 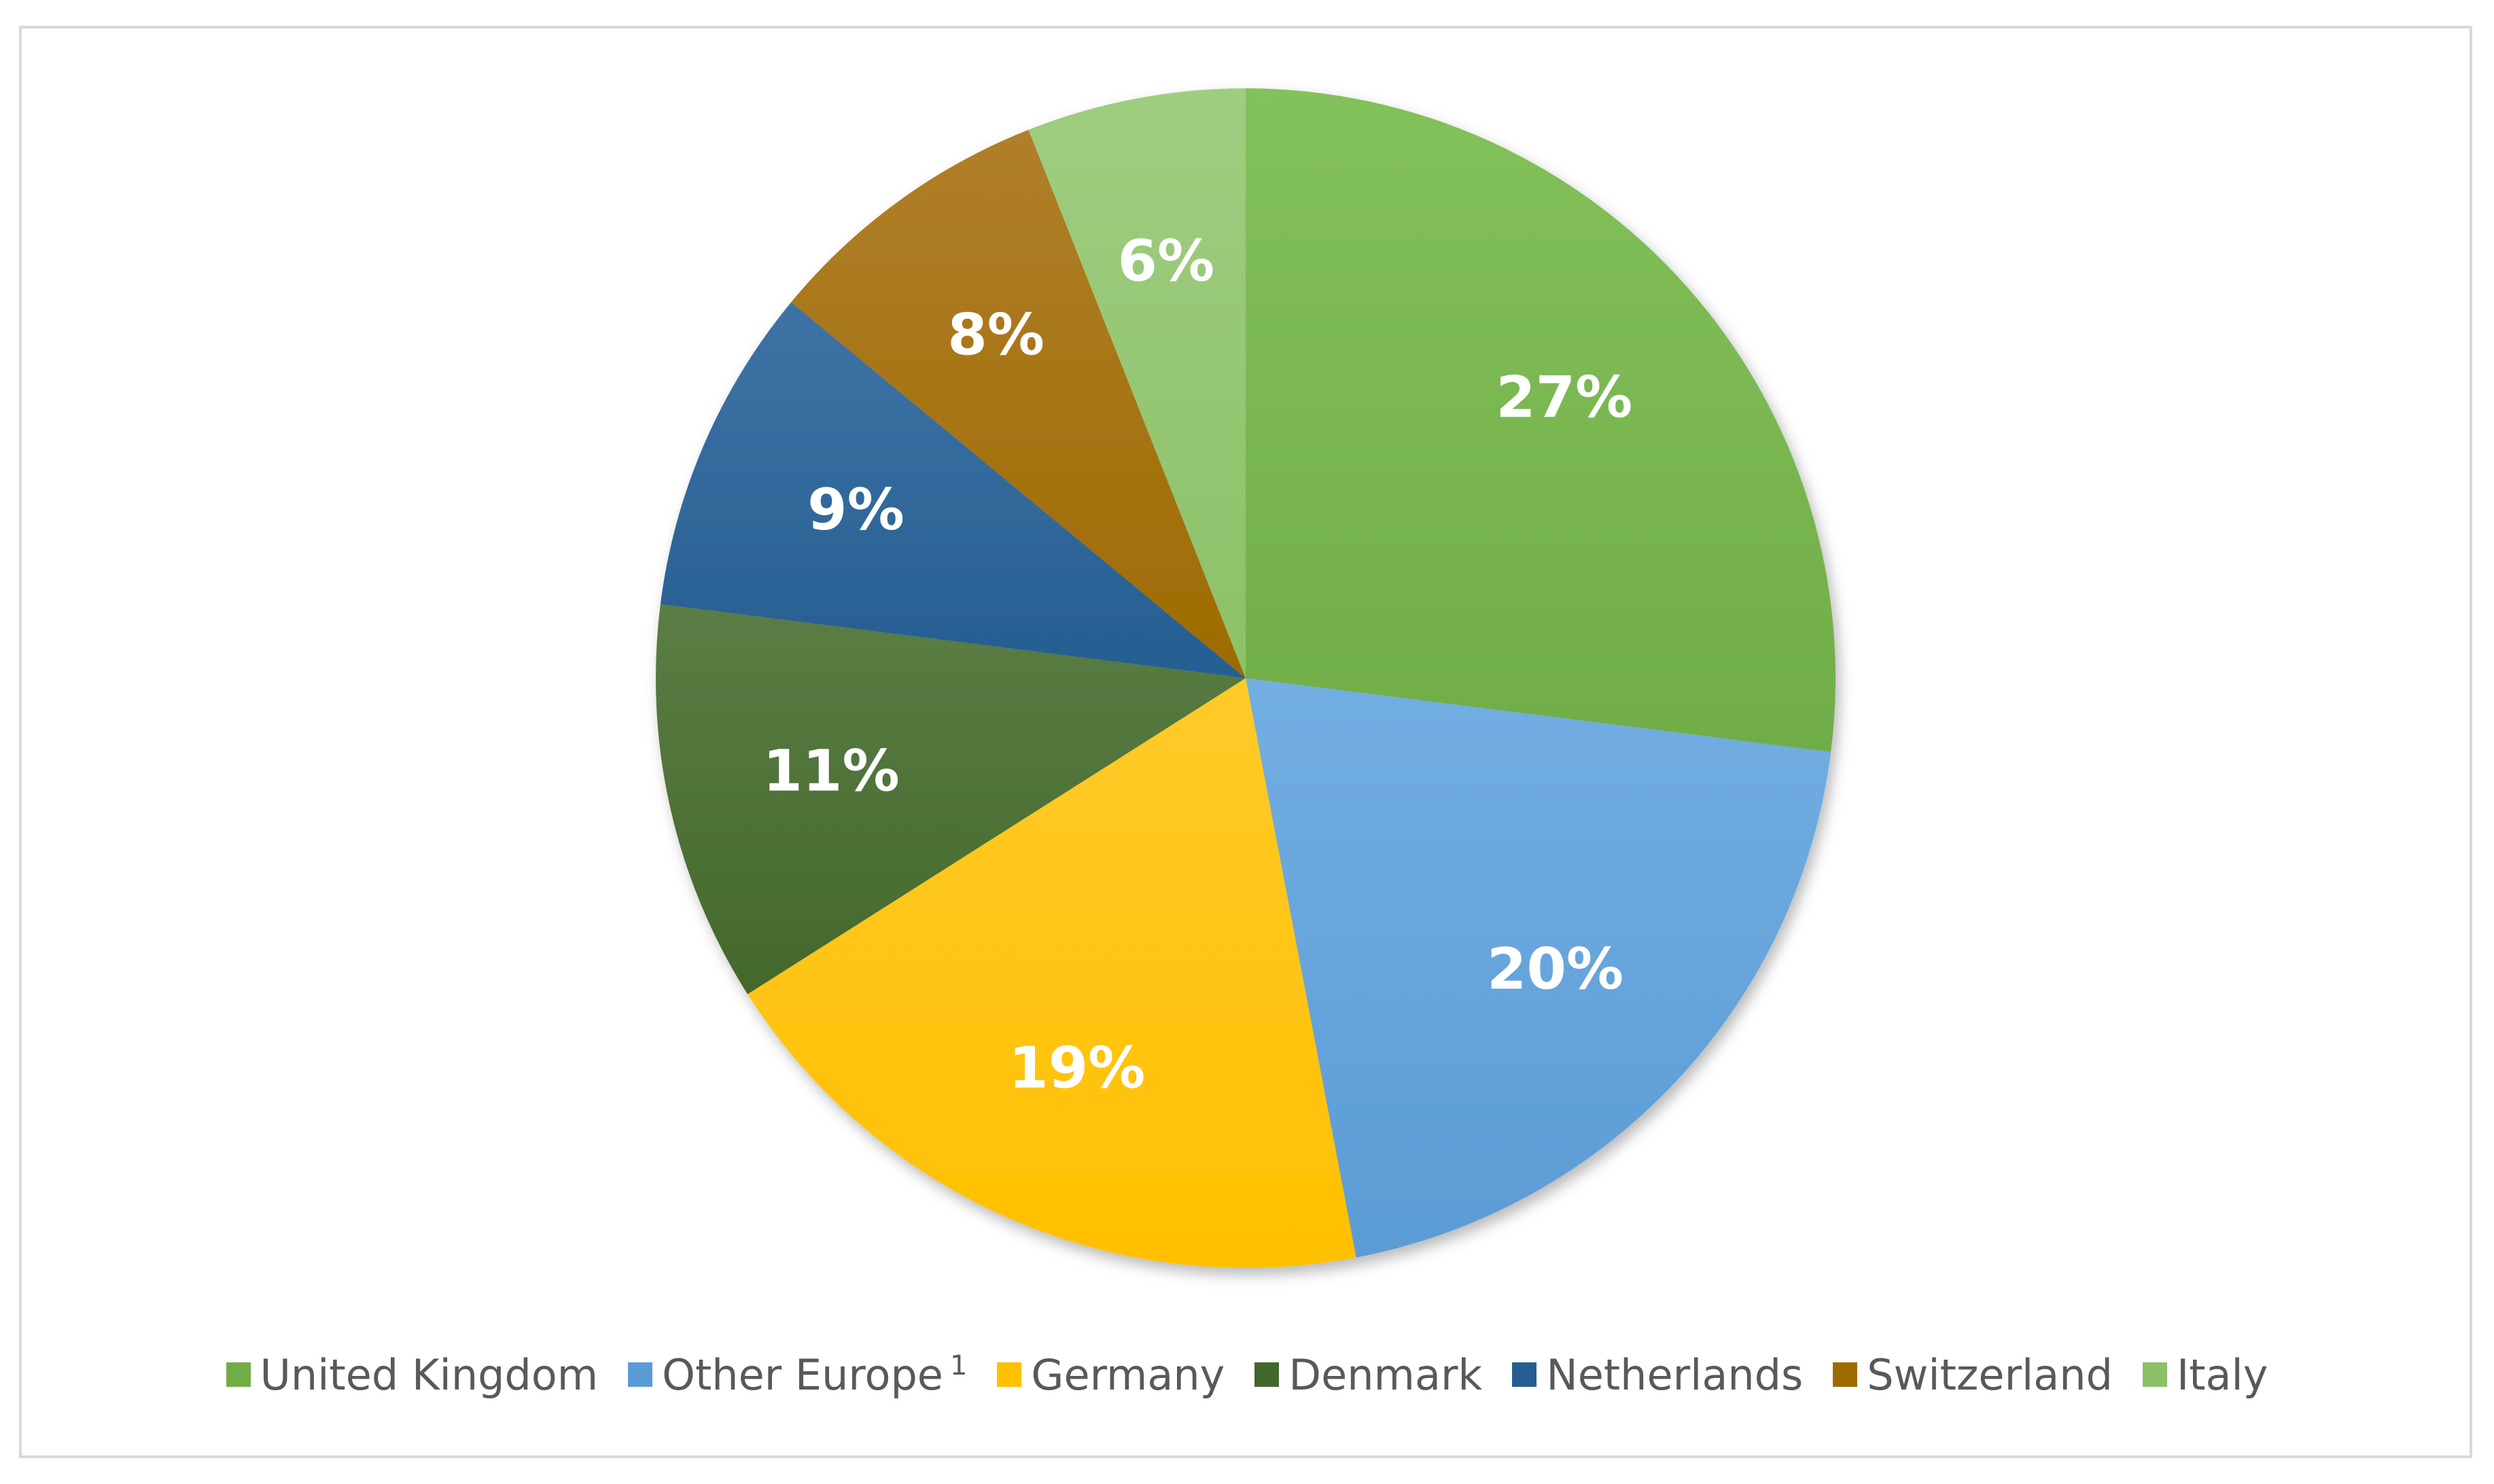 I want to click on legend-item-switzerland: Switzerland, so click(x=1973, y=1375).